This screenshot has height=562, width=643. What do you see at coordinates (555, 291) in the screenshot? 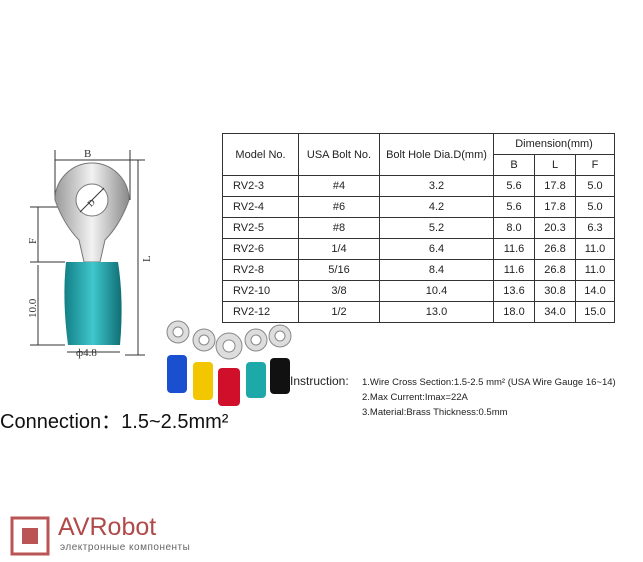
I see `table-cell: 30.8` at bounding box center [555, 291].